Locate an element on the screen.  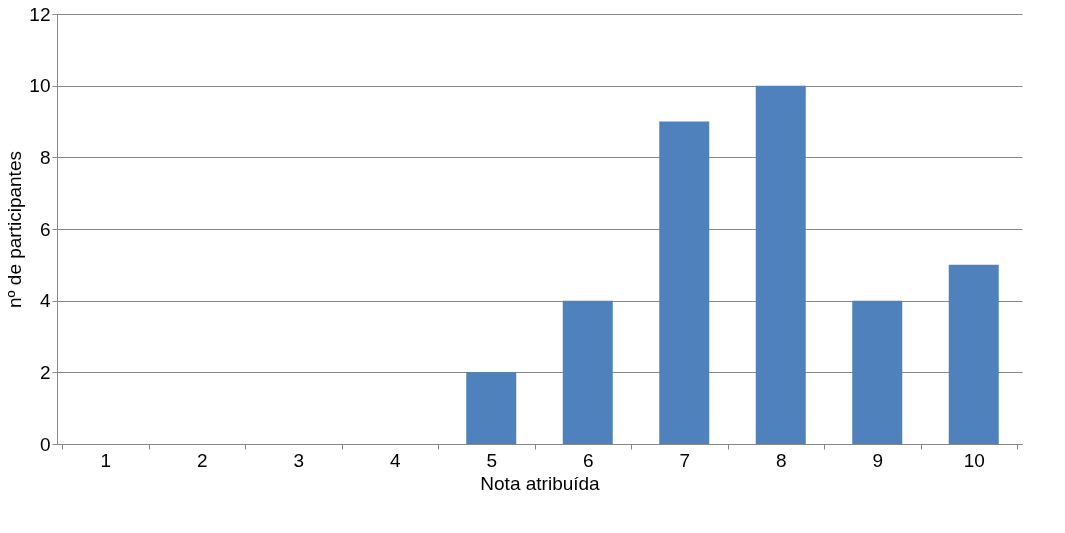
x-axis-title: Nota atribuída is located at coordinates (540, 483).